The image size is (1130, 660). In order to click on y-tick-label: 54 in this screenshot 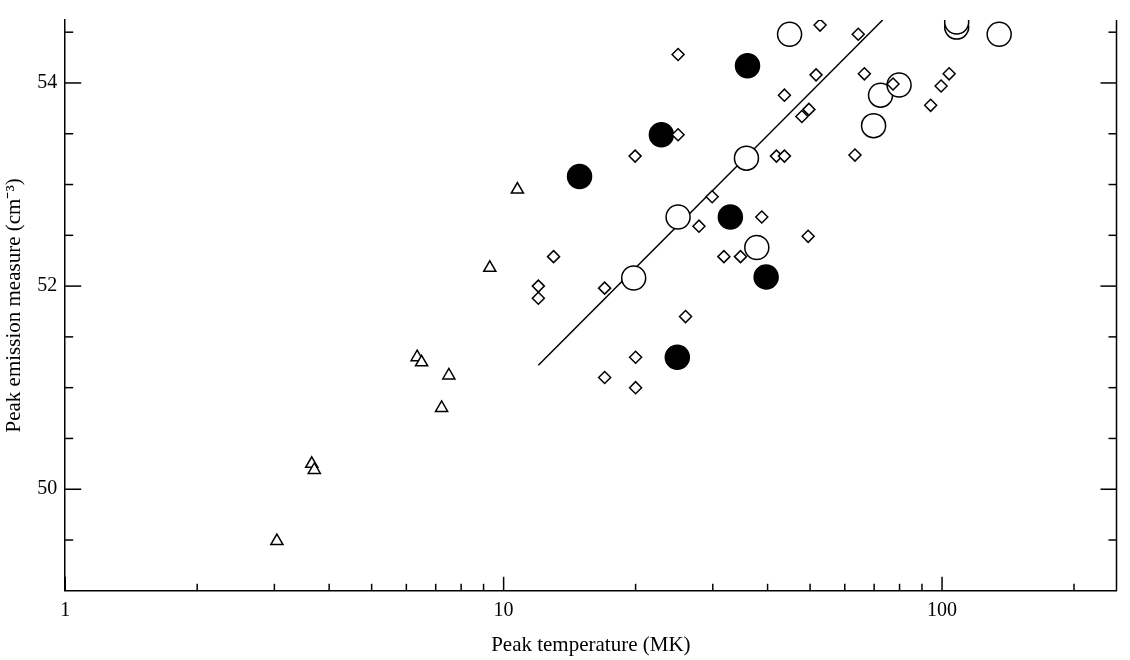, I will do `click(47, 81)`.